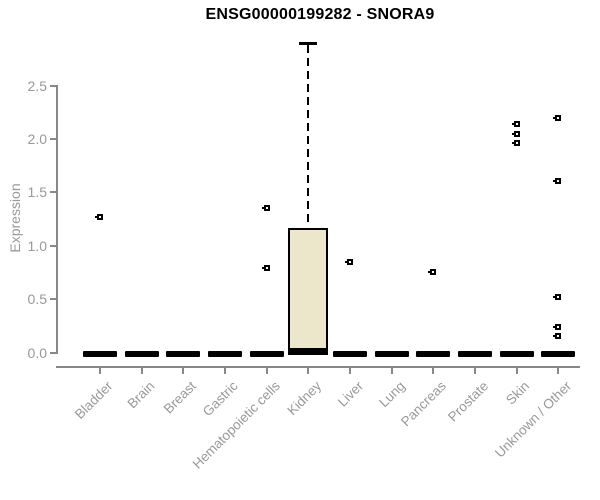  What do you see at coordinates (518, 393) in the screenshot?
I see `x-axis-category-label: Skin` at bounding box center [518, 393].